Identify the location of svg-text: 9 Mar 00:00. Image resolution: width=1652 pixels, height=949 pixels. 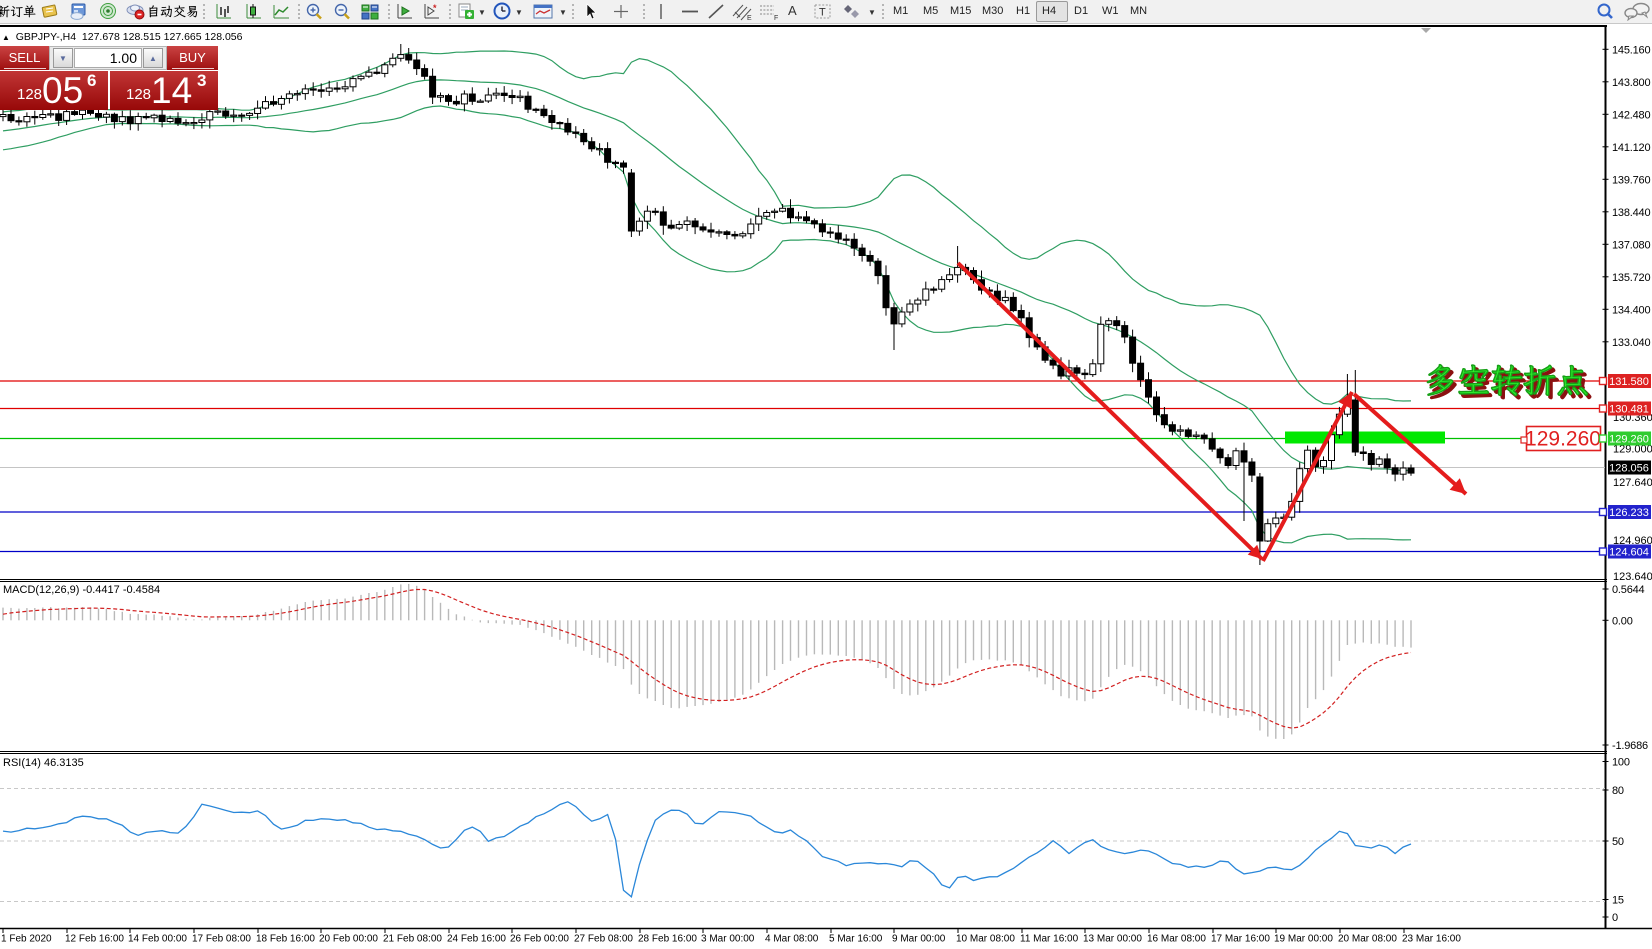
(919, 939).